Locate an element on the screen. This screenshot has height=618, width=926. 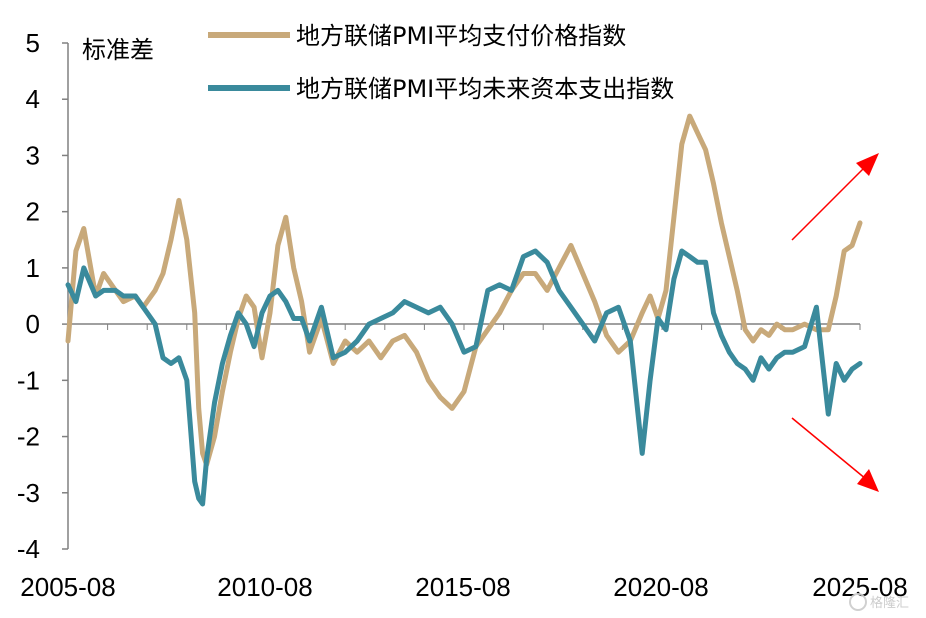
legend-label-price: 地方联储PMI平均支付价格指数 is located at coordinates (461, 36).